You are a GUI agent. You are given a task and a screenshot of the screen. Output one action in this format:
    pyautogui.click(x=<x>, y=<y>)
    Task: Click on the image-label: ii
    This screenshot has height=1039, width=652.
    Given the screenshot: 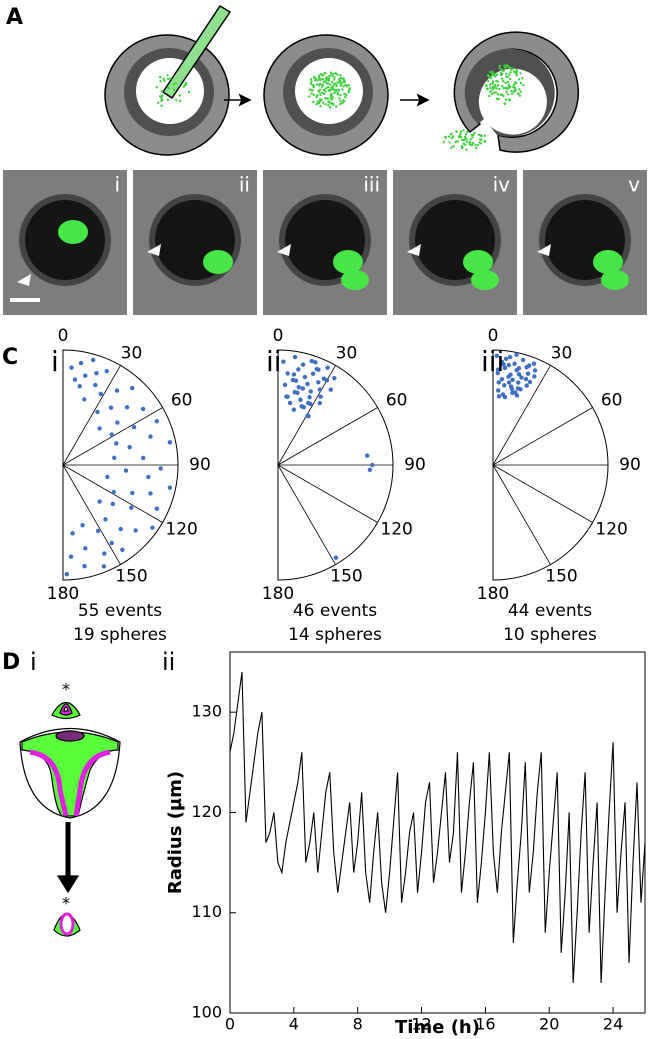 What is the action you would take?
    pyautogui.click(x=244, y=185)
    